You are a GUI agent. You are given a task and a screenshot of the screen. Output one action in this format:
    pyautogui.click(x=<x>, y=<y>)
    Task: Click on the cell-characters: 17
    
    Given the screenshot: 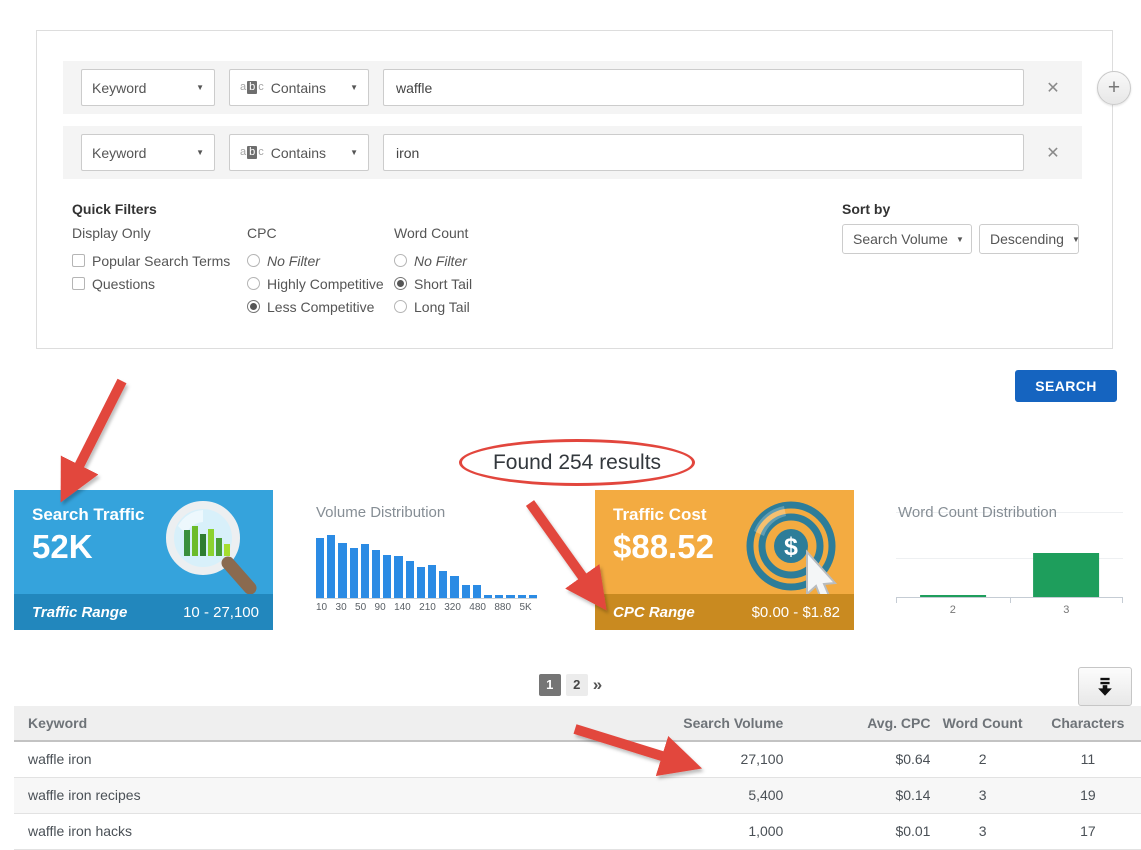 What is the action you would take?
    pyautogui.click(x=1087, y=831)
    